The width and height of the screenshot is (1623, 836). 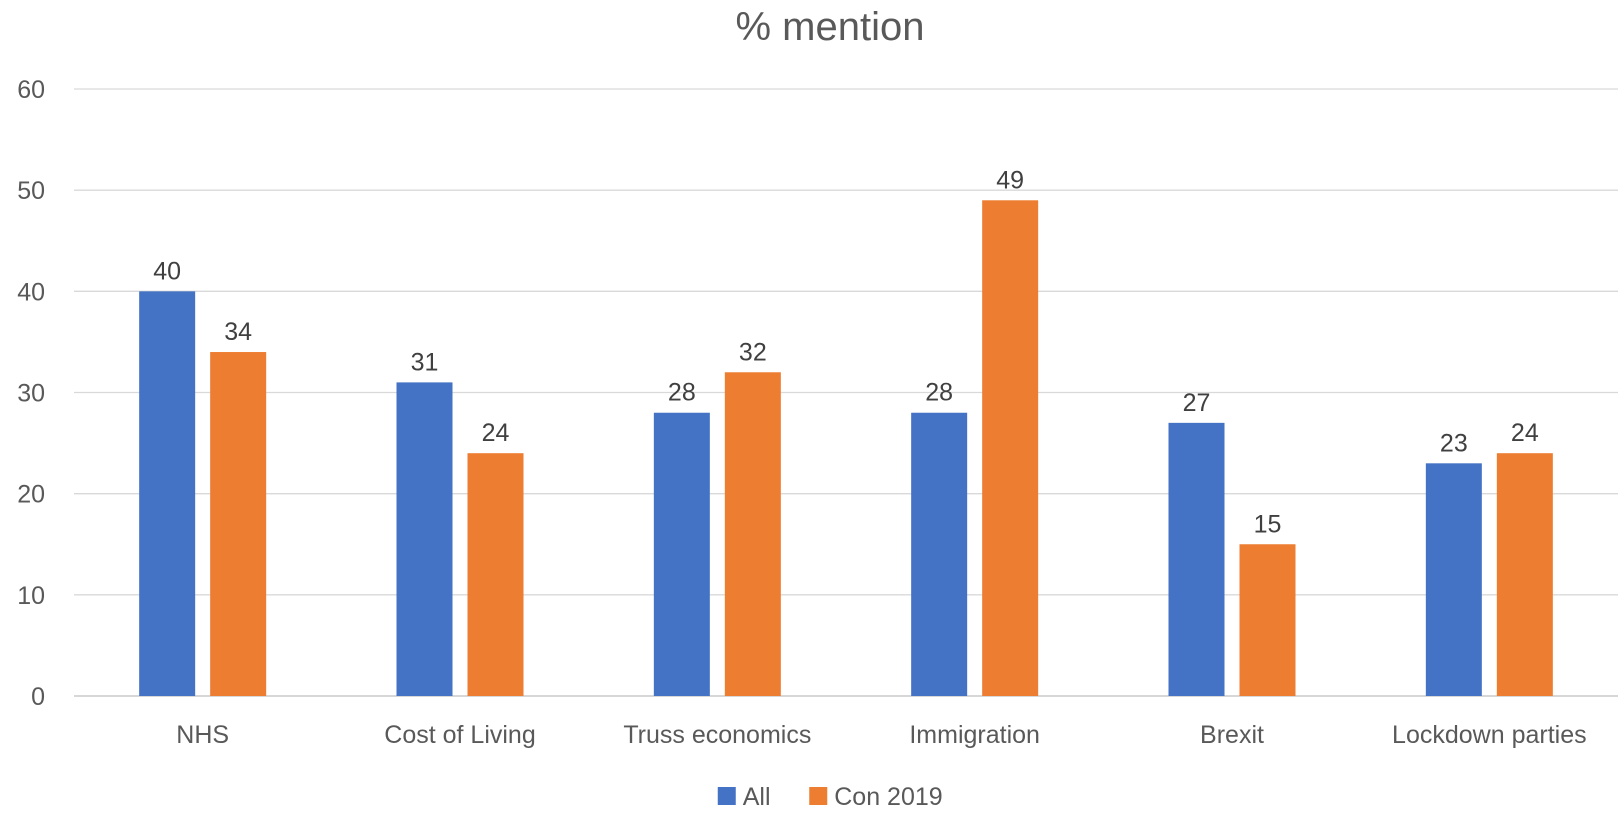 What do you see at coordinates (1010, 180) in the screenshot?
I see `data-label: 49` at bounding box center [1010, 180].